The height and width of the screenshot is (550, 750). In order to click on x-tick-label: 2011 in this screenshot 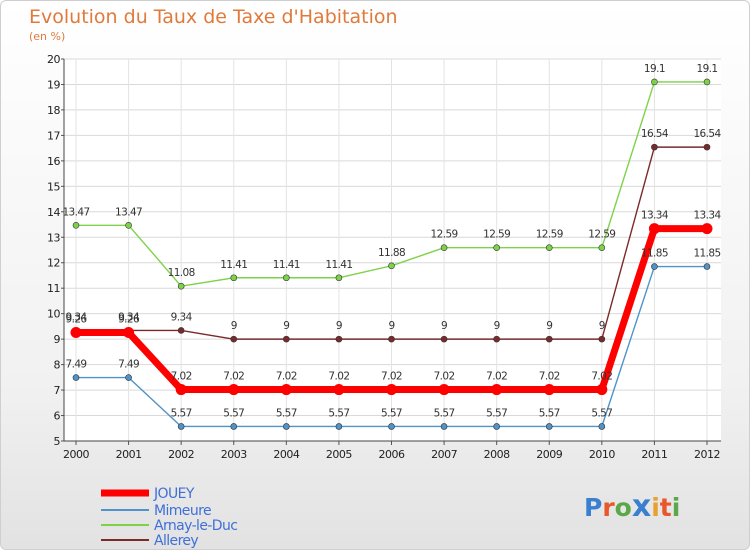, I will do `click(654, 454)`.